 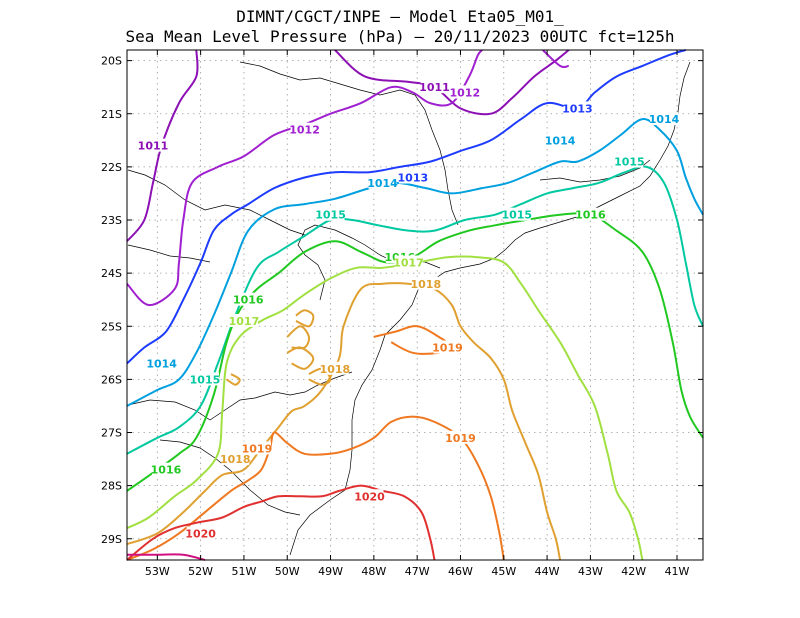 What do you see at coordinates (111, 379) in the screenshot?
I see `y-tick-label: 26S` at bounding box center [111, 379].